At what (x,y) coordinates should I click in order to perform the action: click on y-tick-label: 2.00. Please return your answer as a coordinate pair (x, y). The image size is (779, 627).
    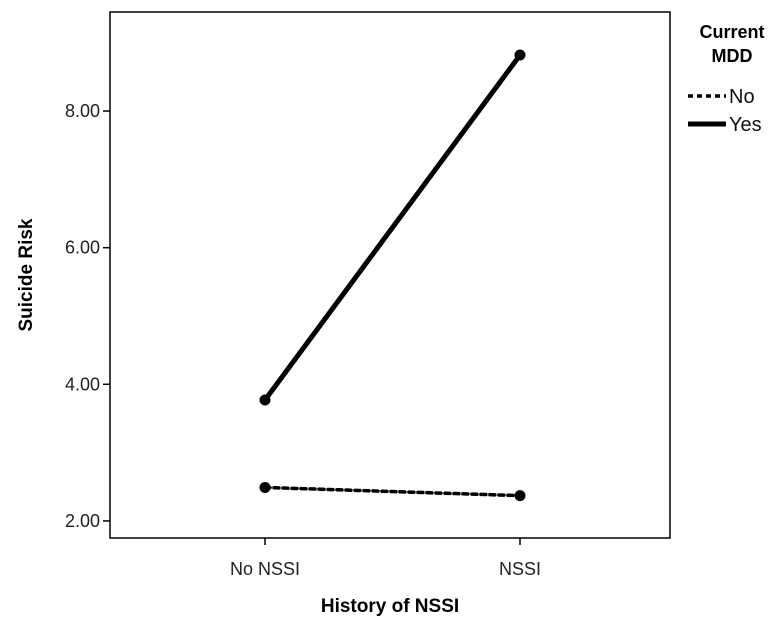
    Looking at the image, I should click on (82, 521).